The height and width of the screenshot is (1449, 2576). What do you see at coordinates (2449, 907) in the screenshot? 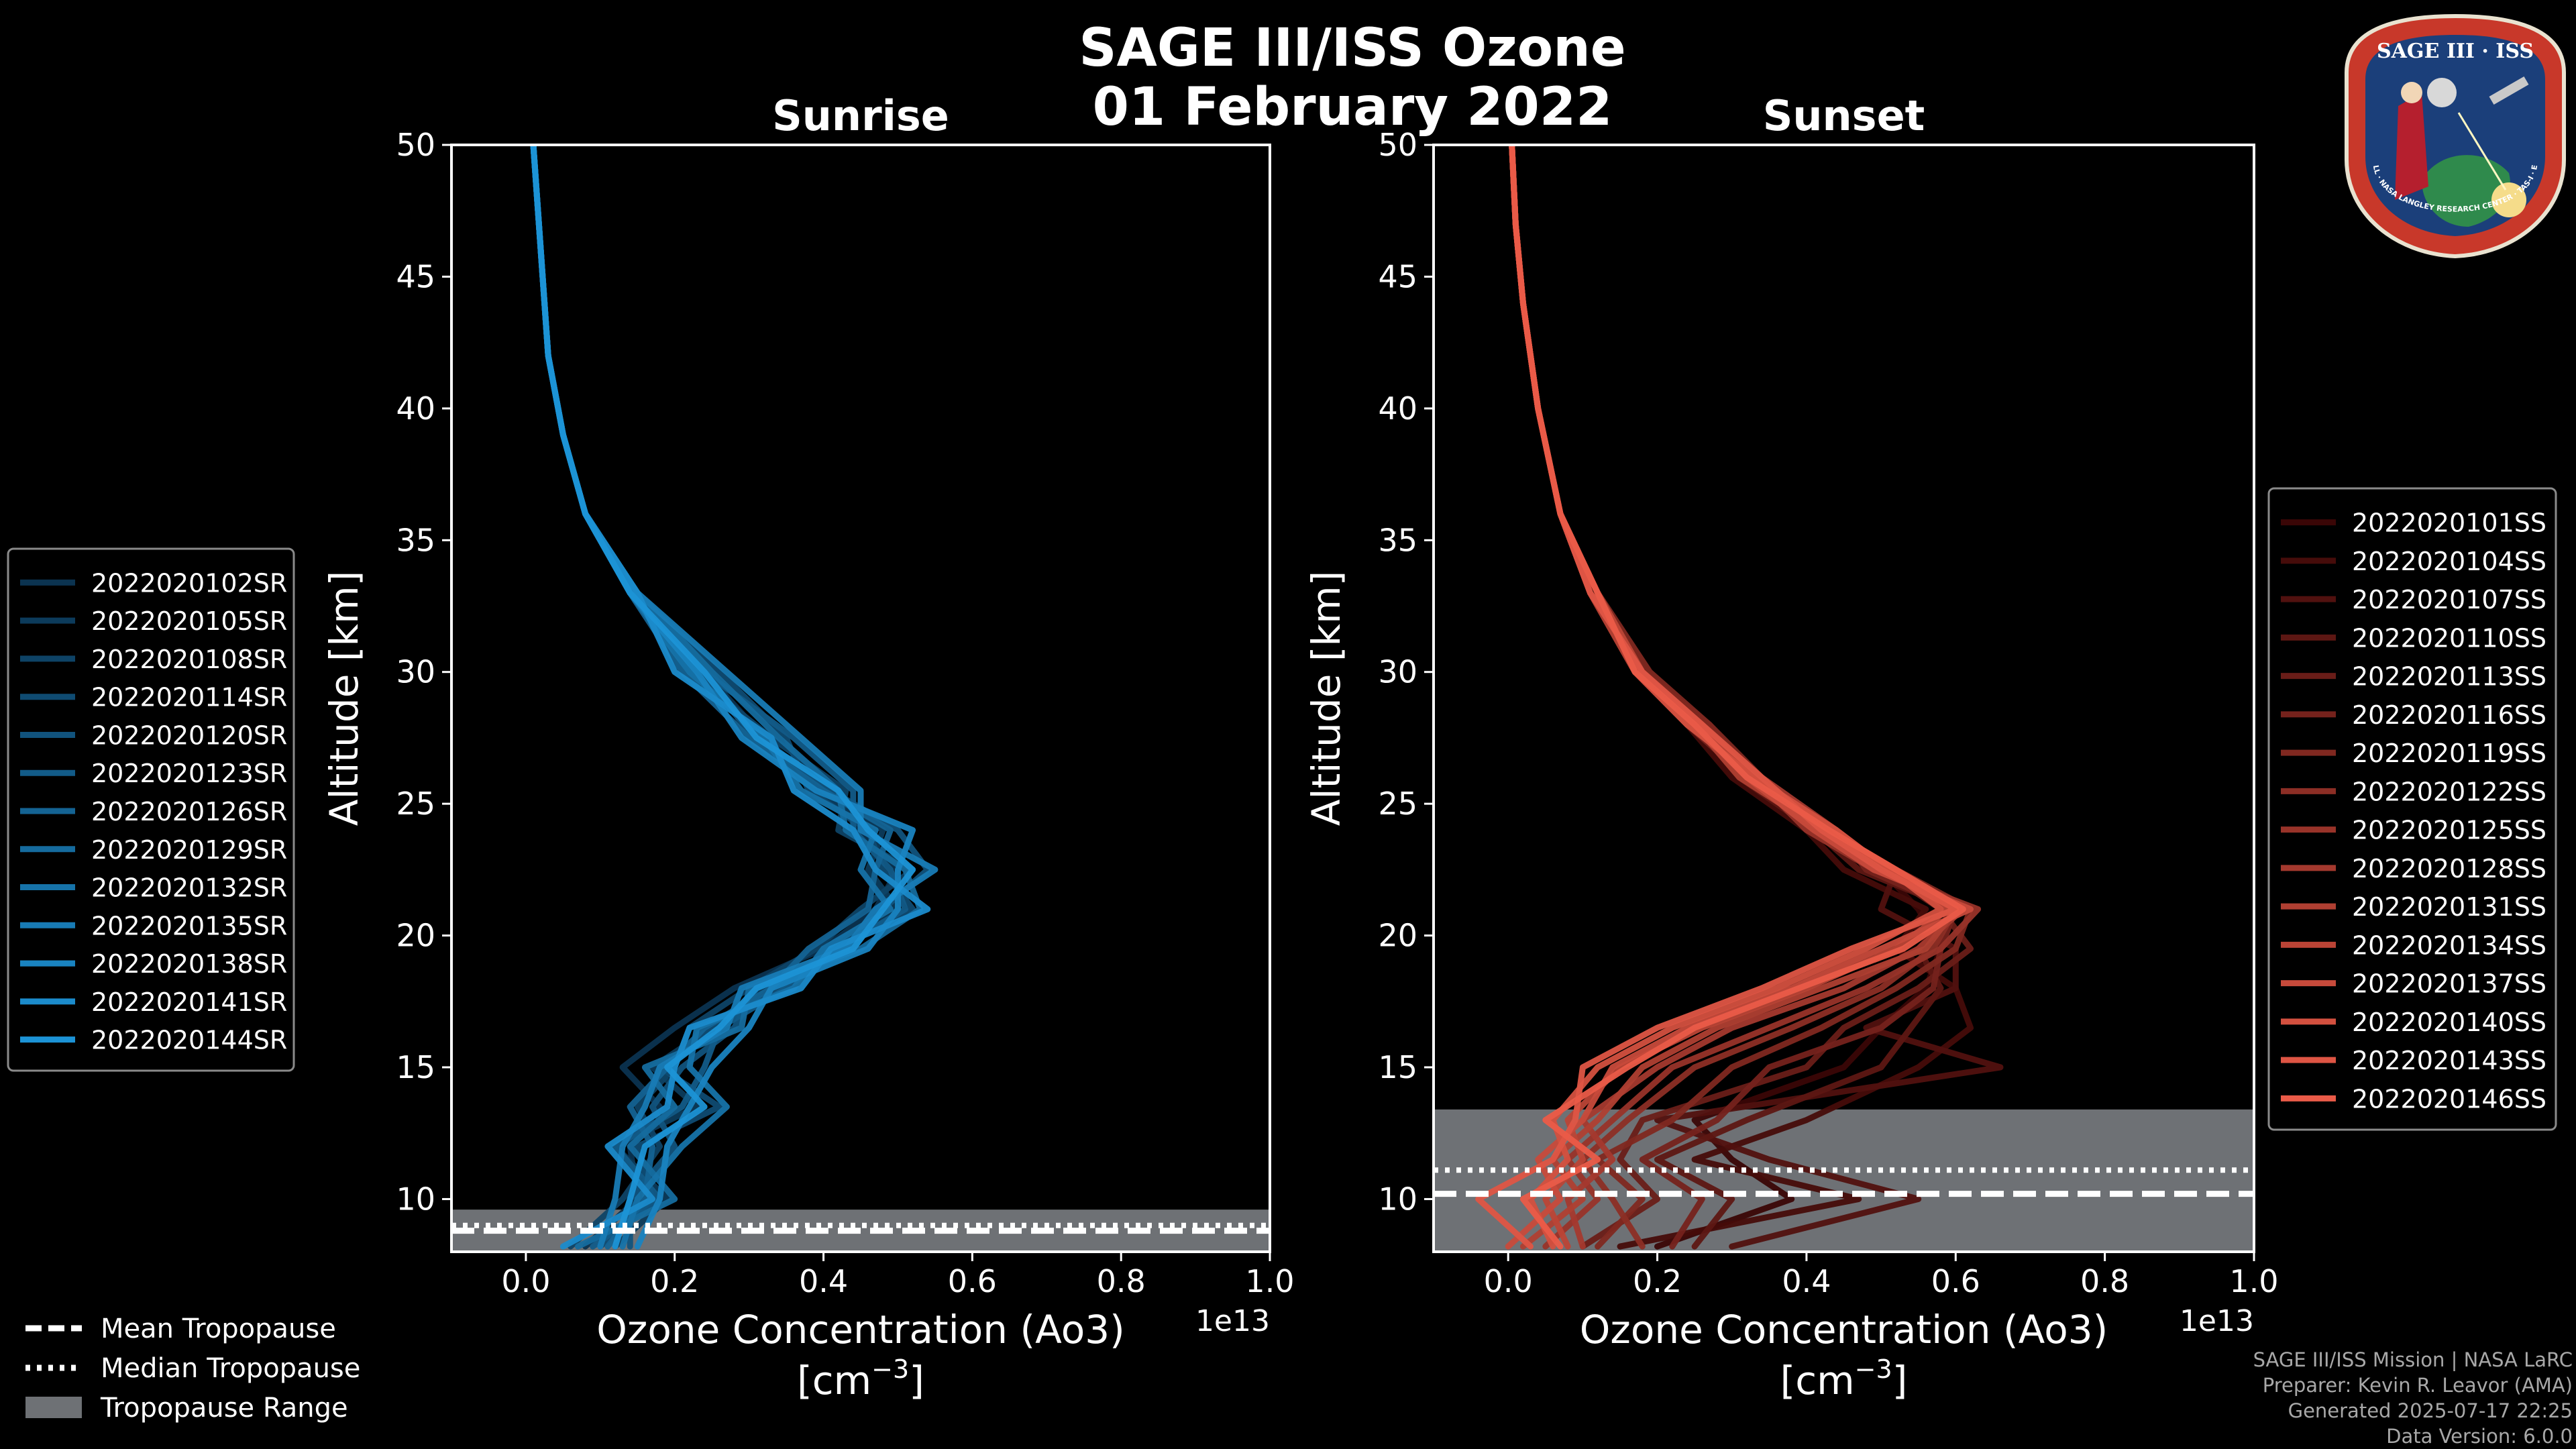
I see `sunset-legend-label: 2022020131SS` at bounding box center [2449, 907].